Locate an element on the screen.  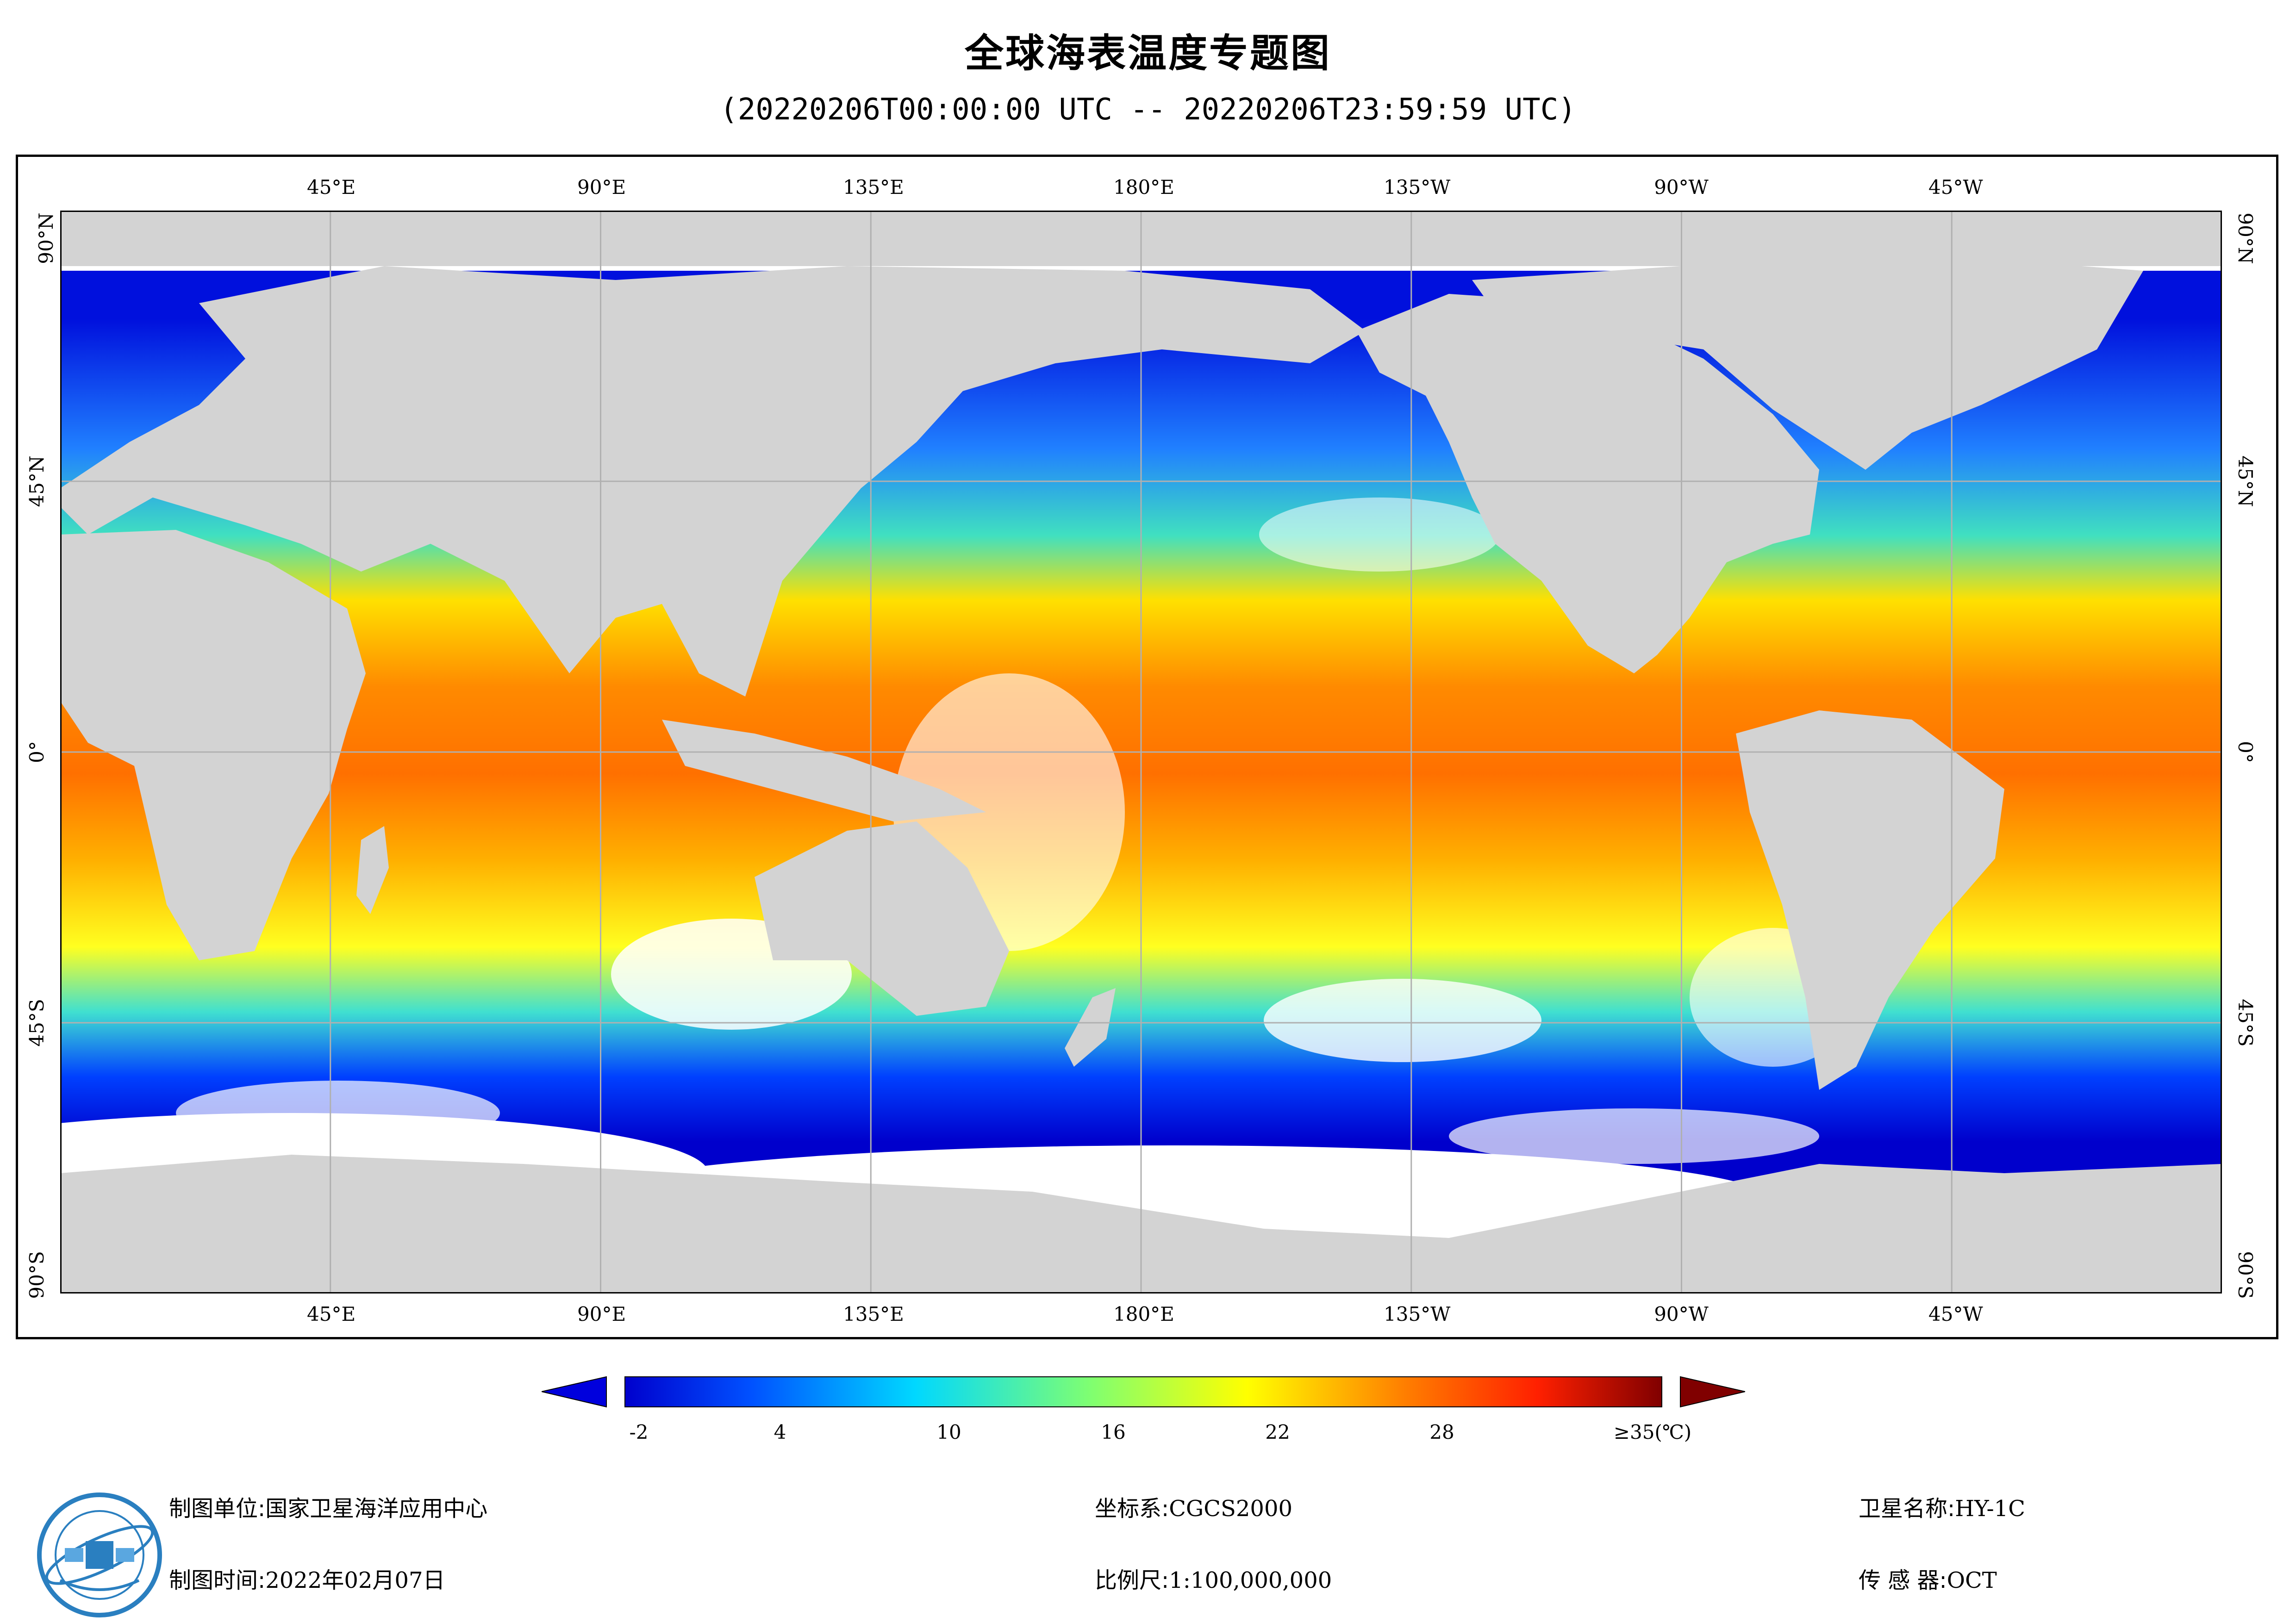
top-label-90w: 90°W is located at coordinates (1681, 187).